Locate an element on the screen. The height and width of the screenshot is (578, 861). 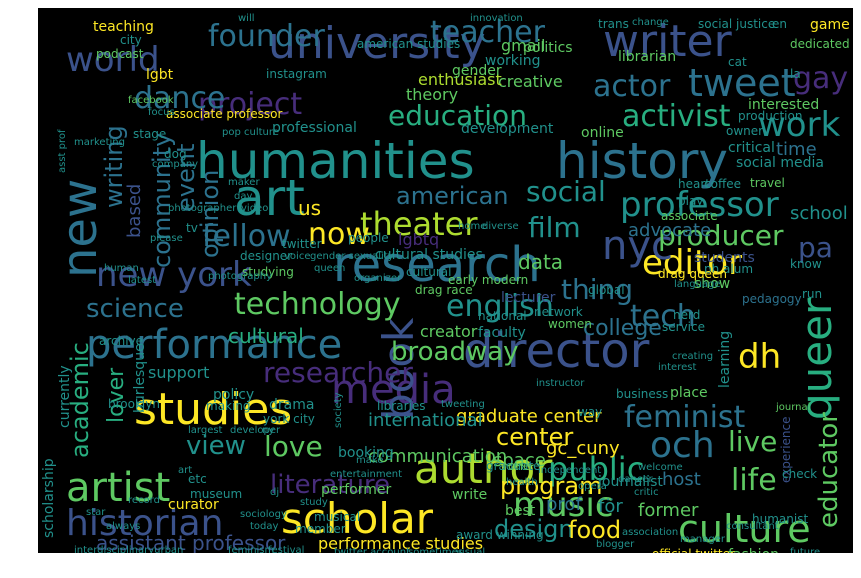
cloud-word: data is located at coordinates (541, 262).